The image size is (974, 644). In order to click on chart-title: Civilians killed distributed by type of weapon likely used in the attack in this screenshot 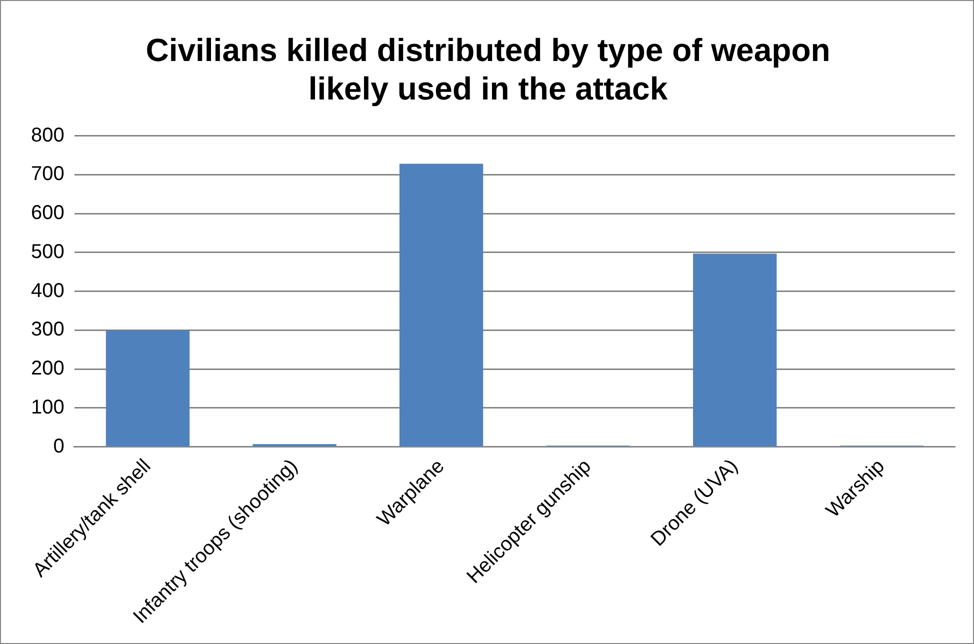, I will do `click(488, 69)`.